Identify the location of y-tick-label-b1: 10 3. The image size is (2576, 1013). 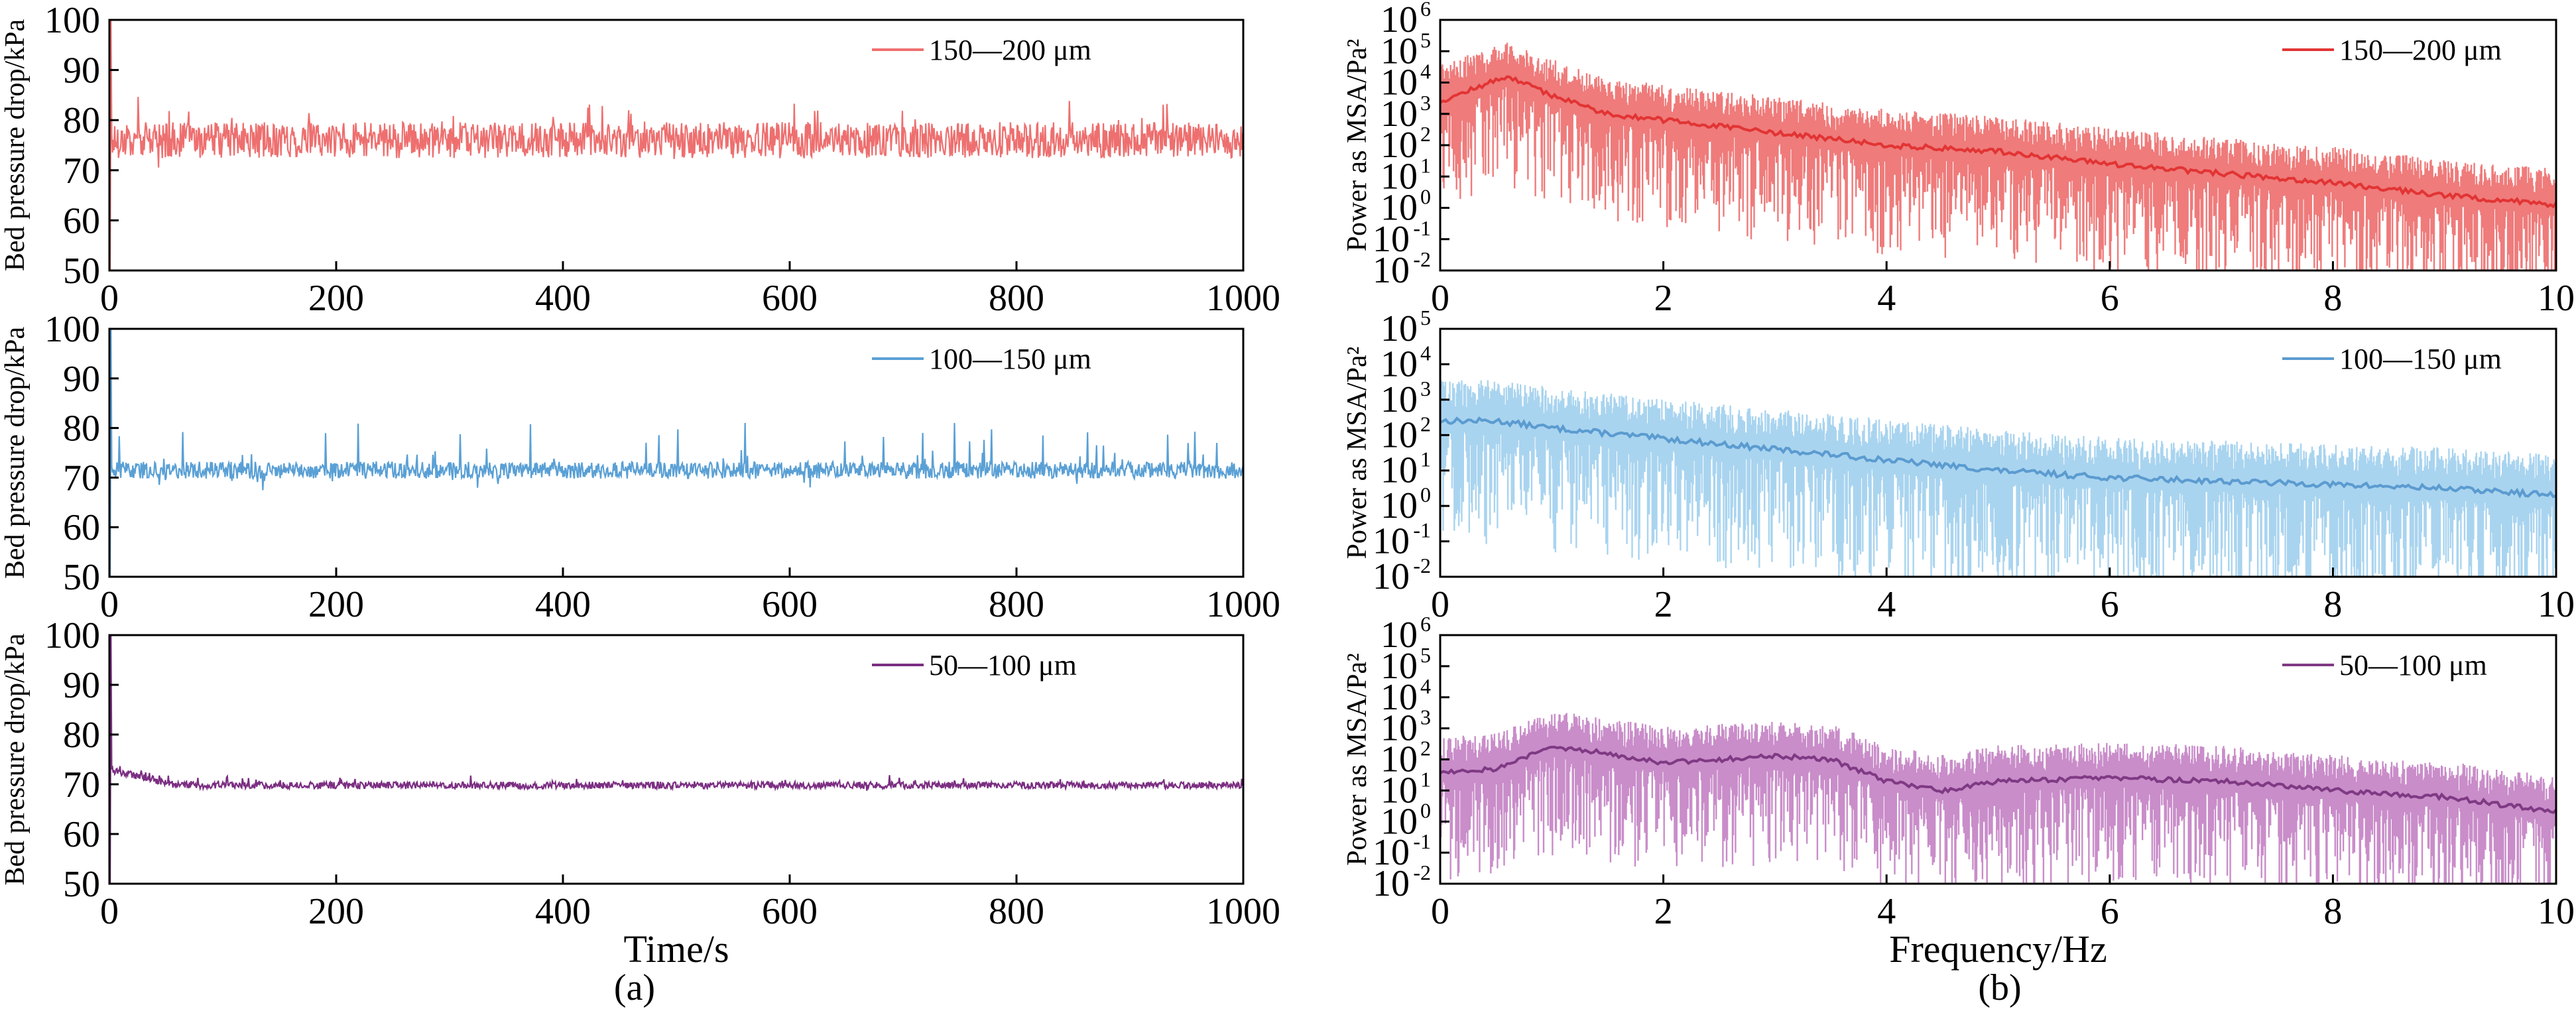
(1405, 113).